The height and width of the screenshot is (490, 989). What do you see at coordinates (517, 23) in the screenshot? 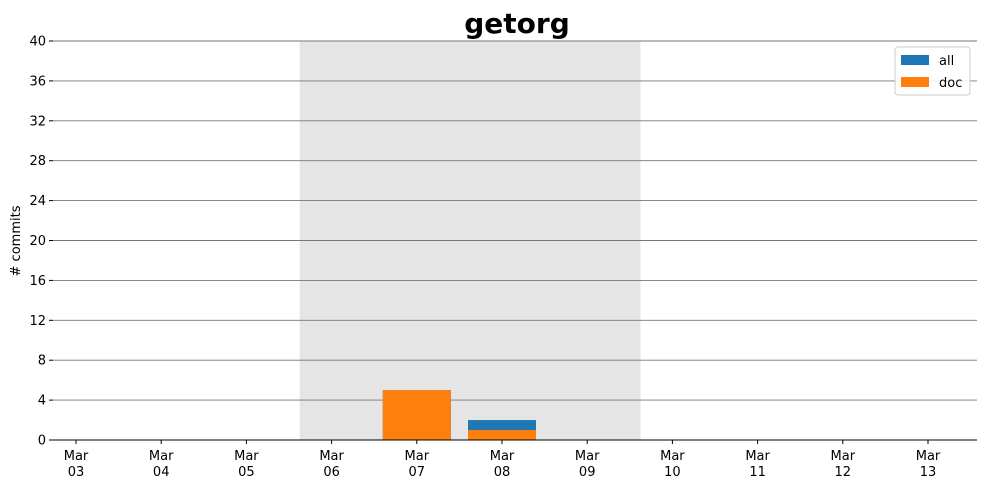
I see `chart-title: getorg` at bounding box center [517, 23].